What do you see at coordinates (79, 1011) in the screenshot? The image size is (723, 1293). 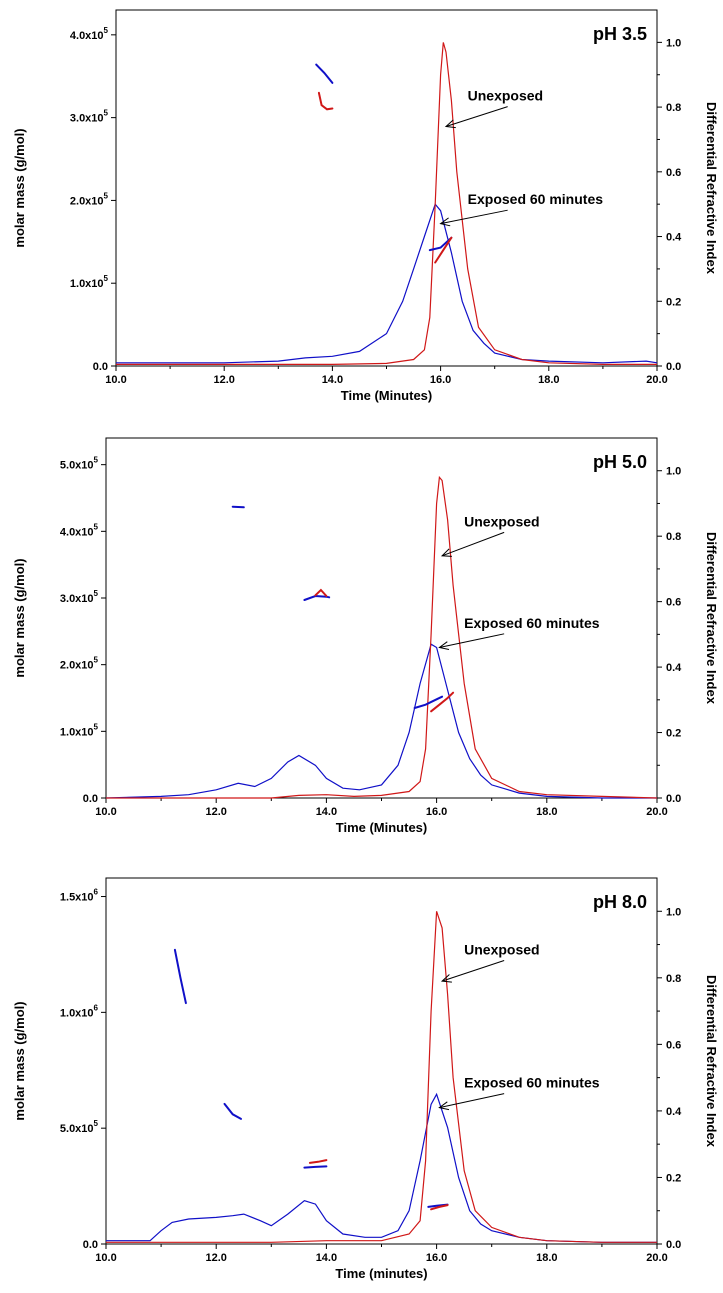 I see `y-left-tick-label: 1.0x10⁶` at bounding box center [79, 1011].